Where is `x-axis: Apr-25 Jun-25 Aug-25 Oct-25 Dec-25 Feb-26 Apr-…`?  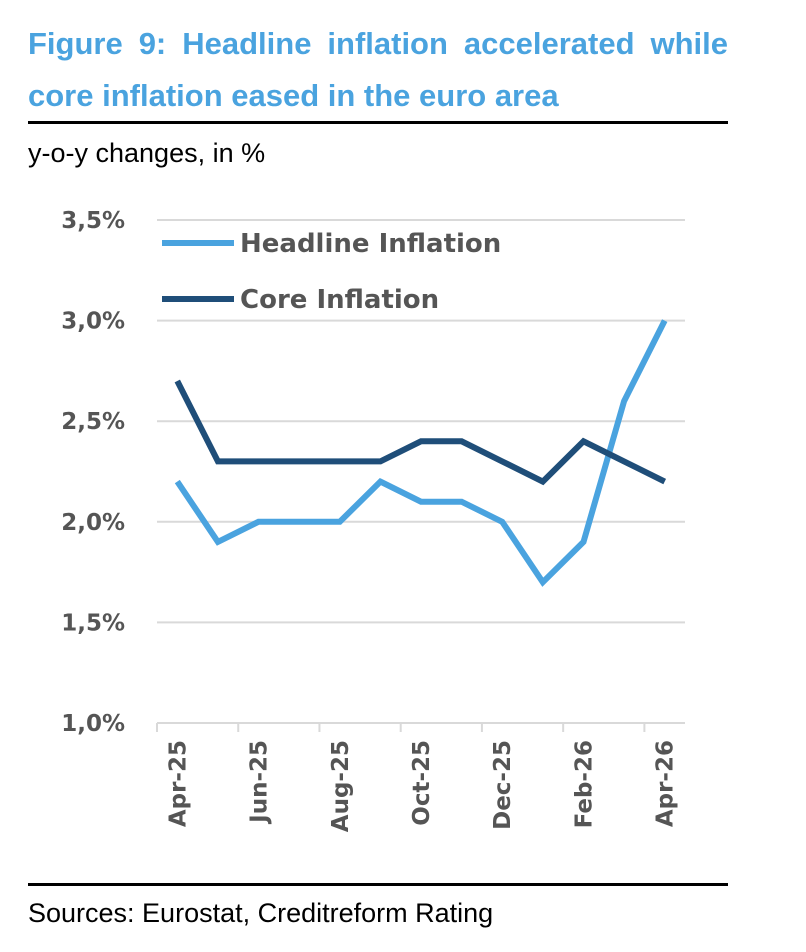
x-axis: Apr-25 Jun-25 Aug-25 Oct-25 Dec-25 Feb-26 Apr-… is located at coordinates (420, 777).